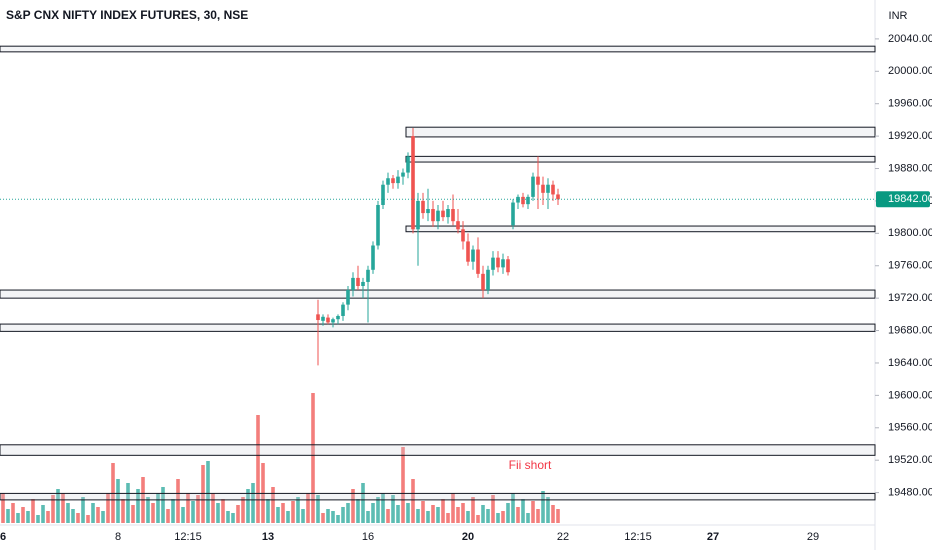 The image size is (932, 555). Describe the element at coordinates (910, 330) in the screenshot. I see `y-tick-label: 19680.00` at that location.